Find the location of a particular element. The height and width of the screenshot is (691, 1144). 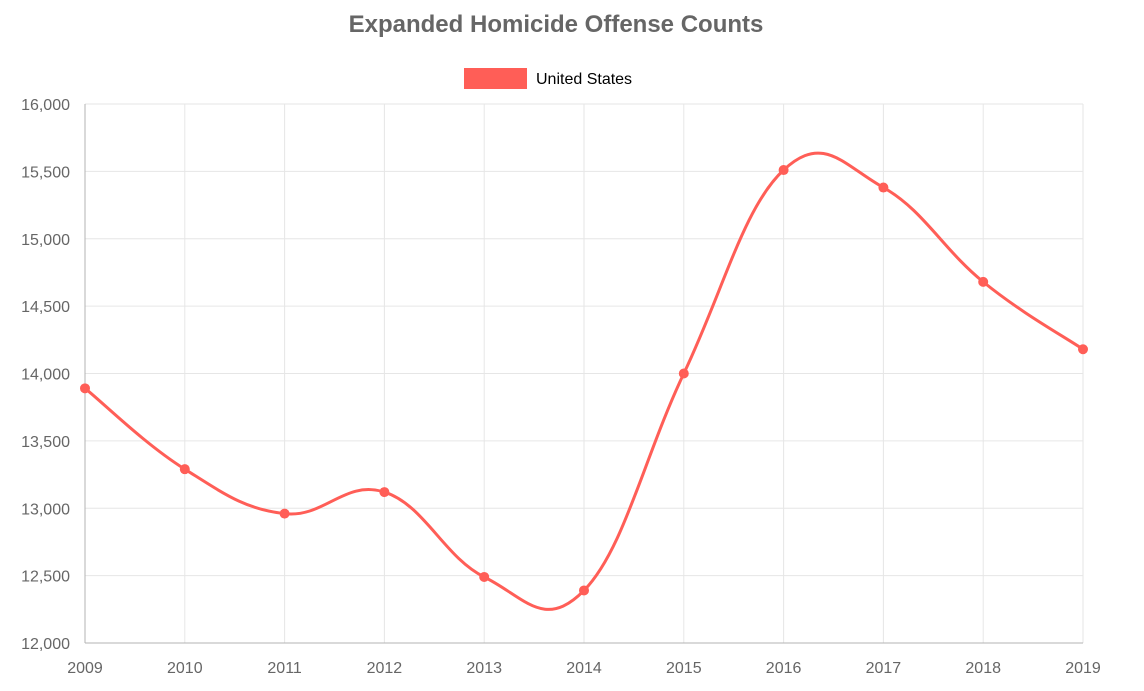

x-tick-label: 2016 is located at coordinates (784, 668).